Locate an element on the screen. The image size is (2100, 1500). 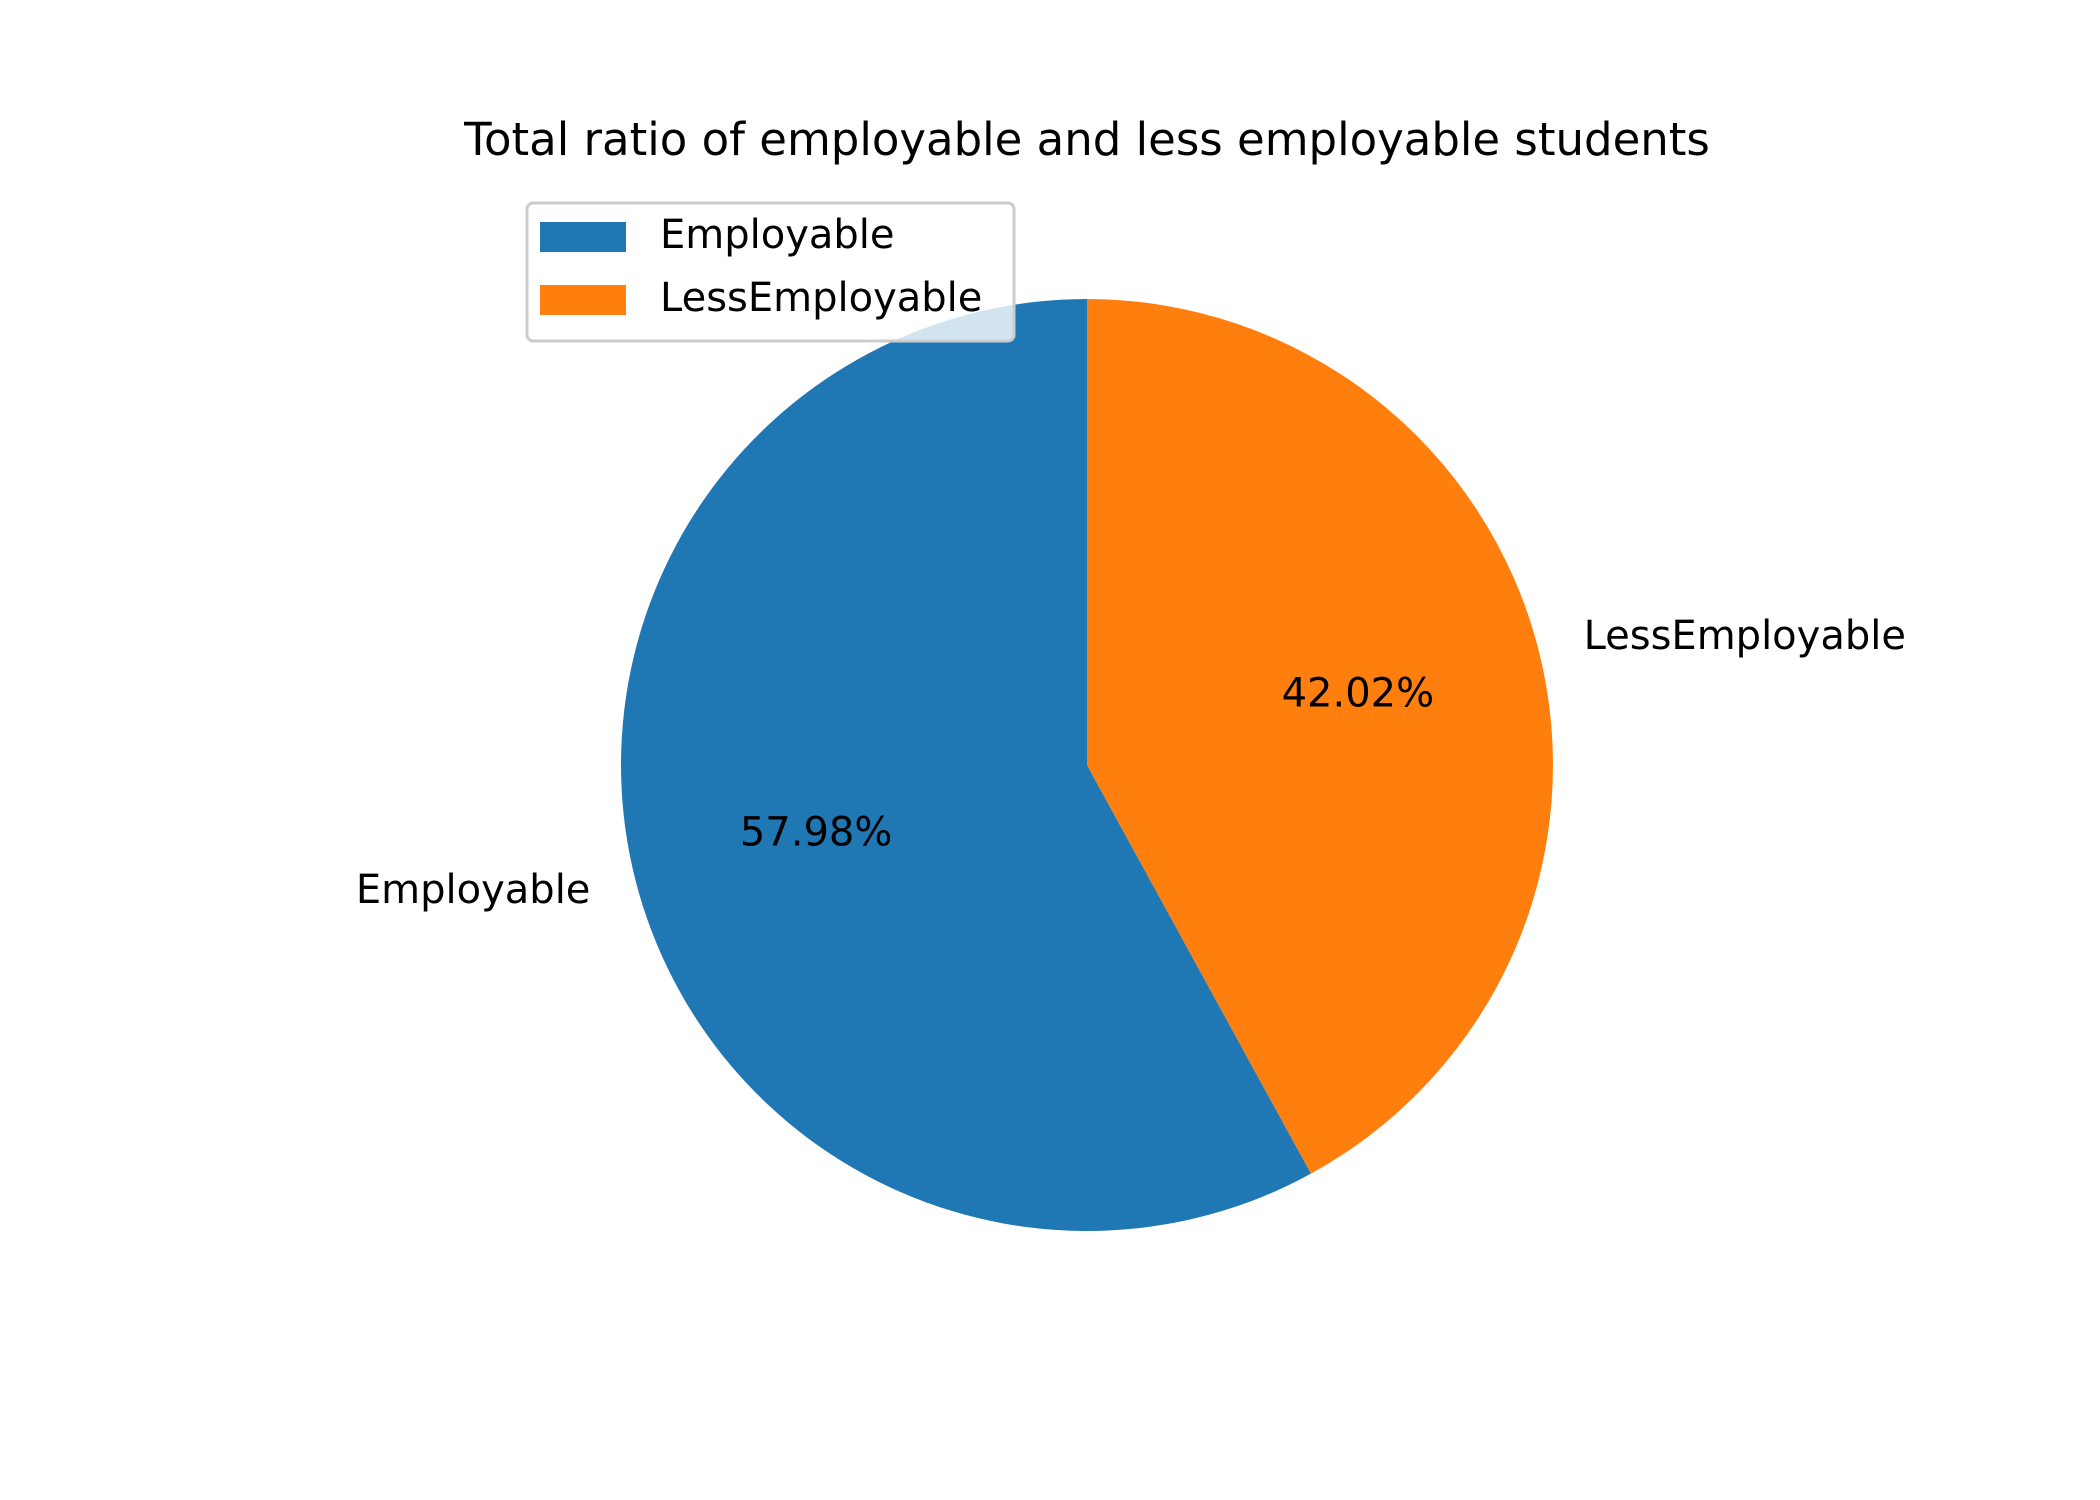
slice-label-less-employable: LessEmployable is located at coordinates (1745, 636).